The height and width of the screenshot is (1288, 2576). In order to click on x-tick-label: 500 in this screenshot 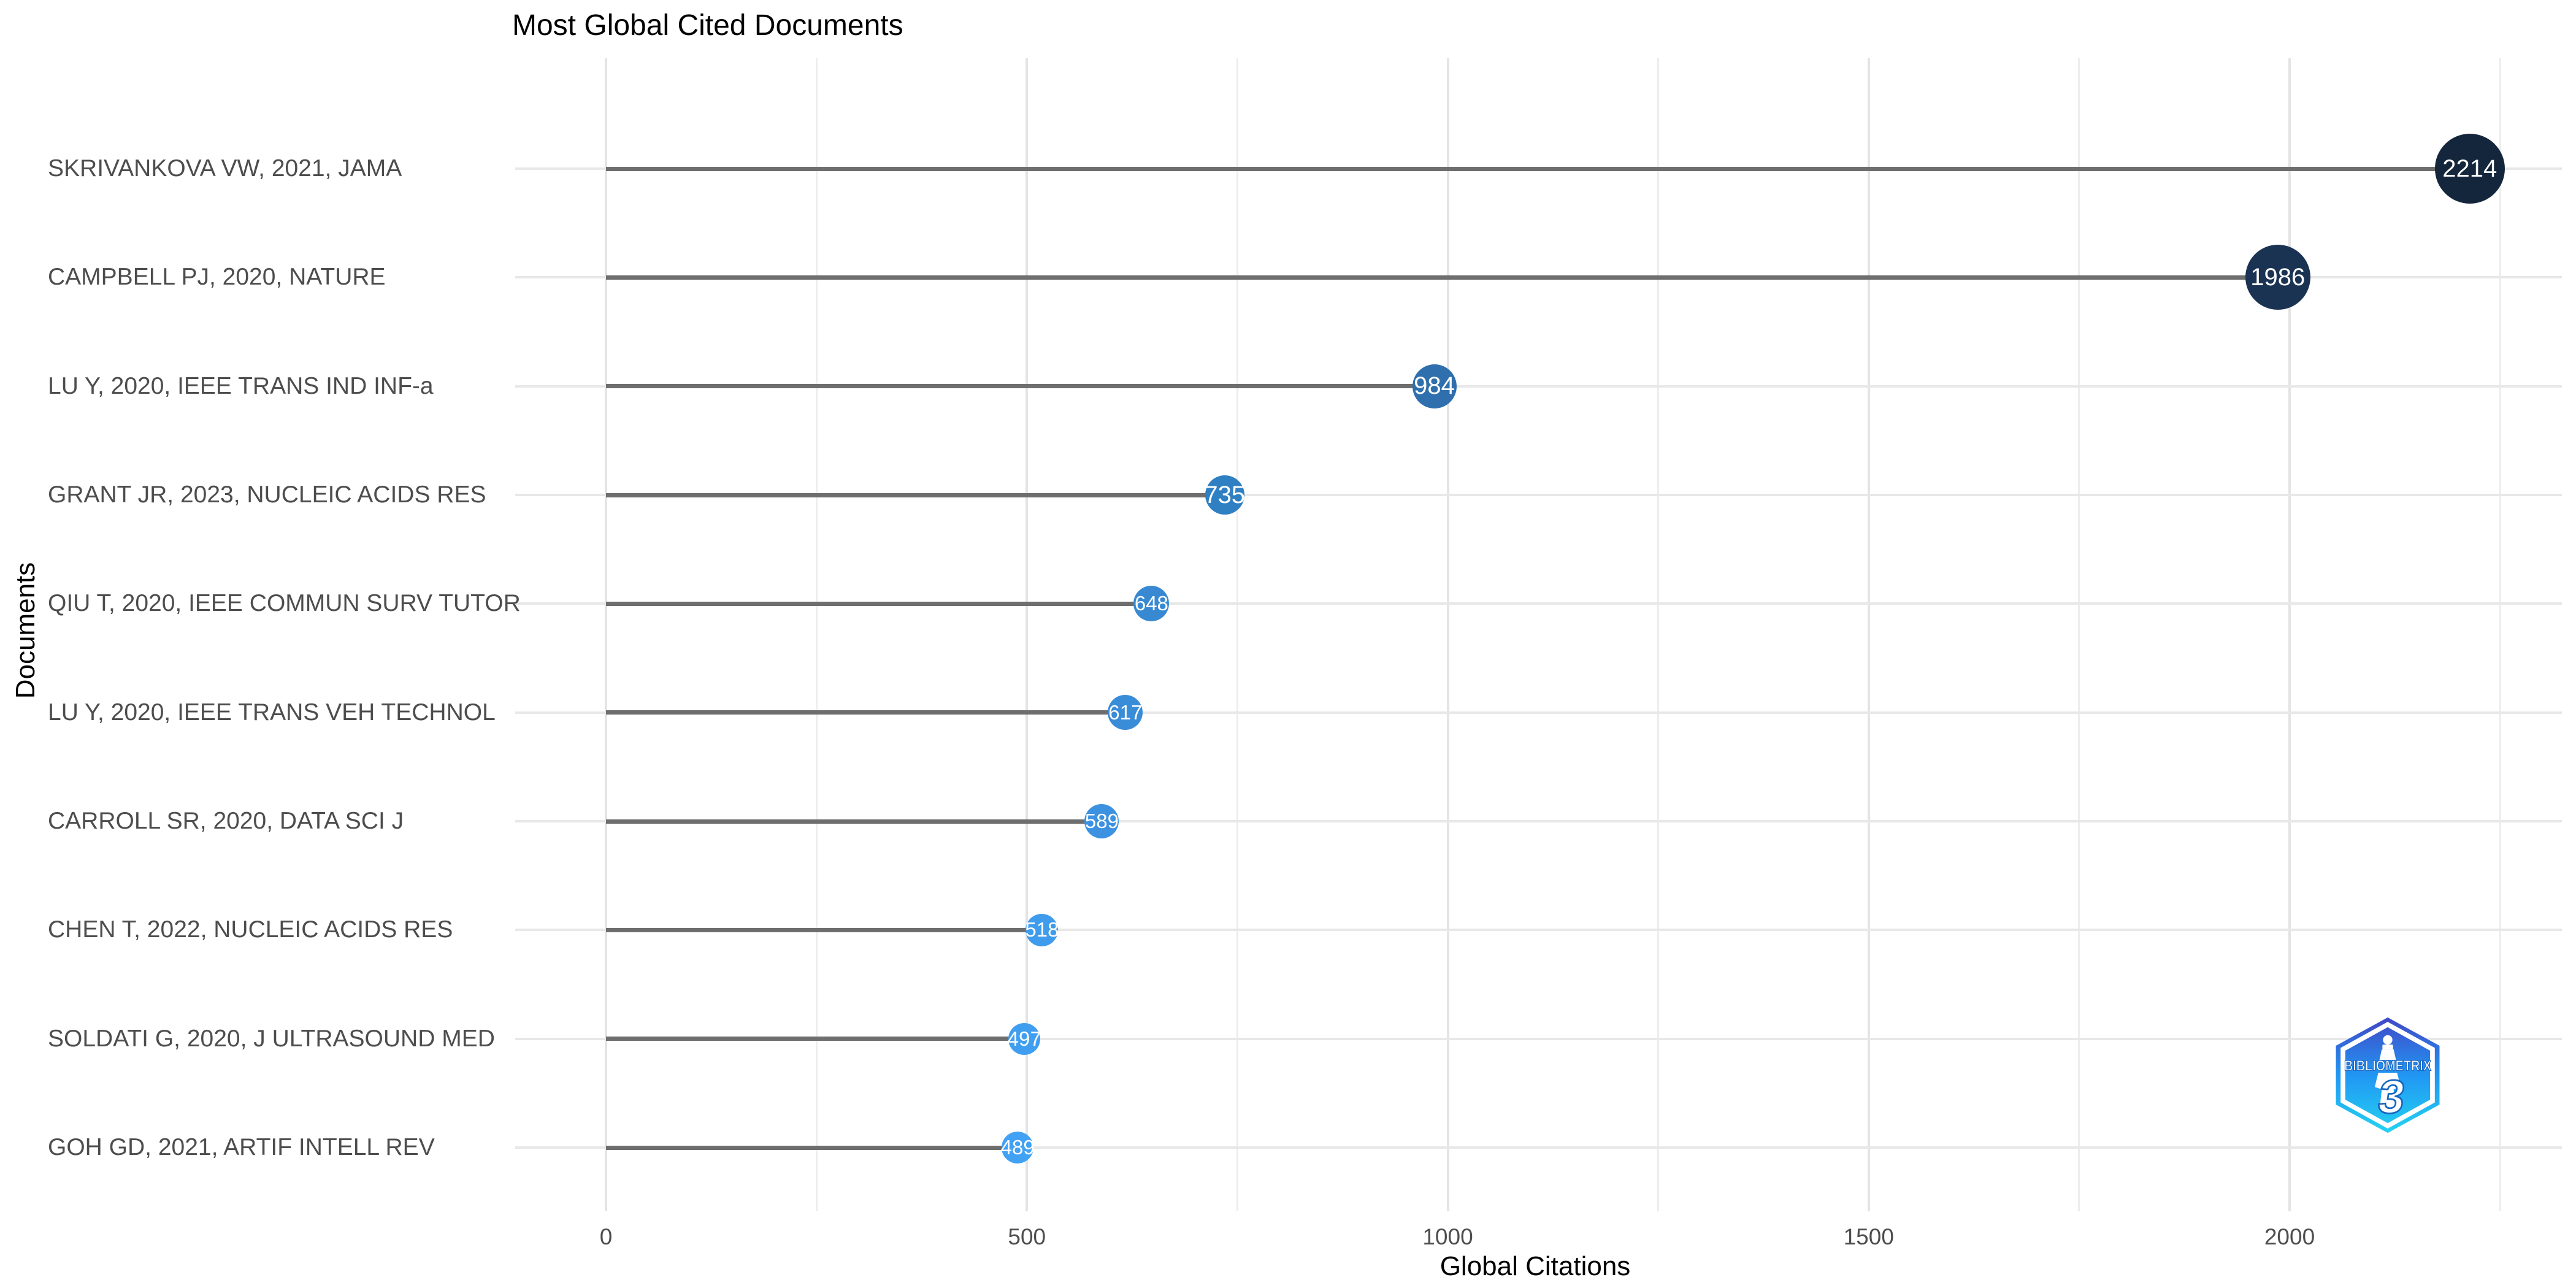, I will do `click(1027, 1236)`.